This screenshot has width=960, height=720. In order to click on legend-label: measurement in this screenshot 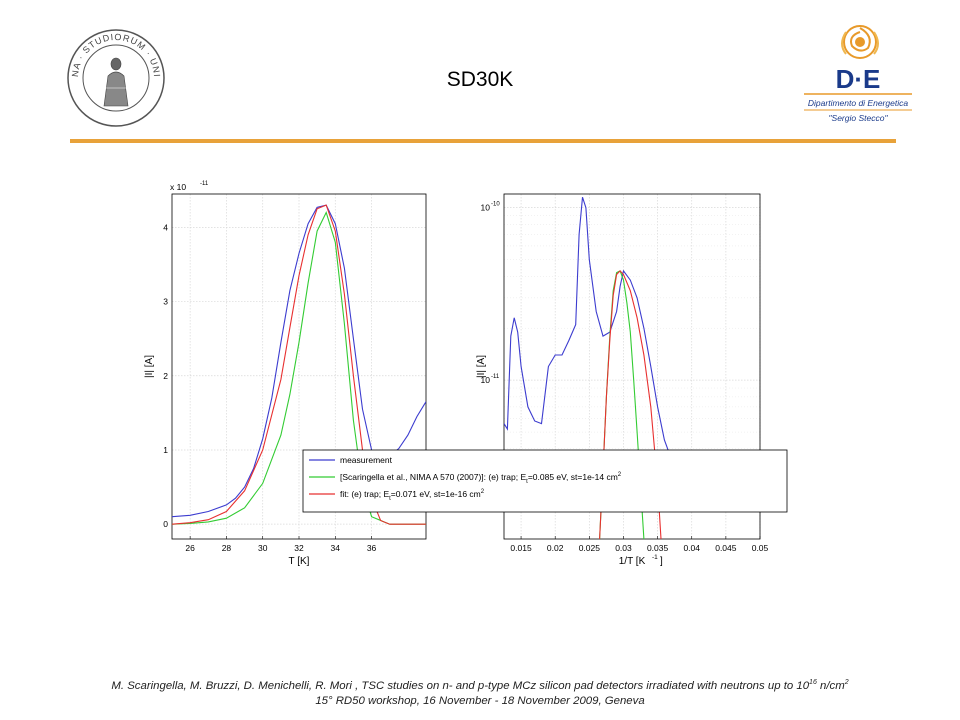, I will do `click(366, 460)`.